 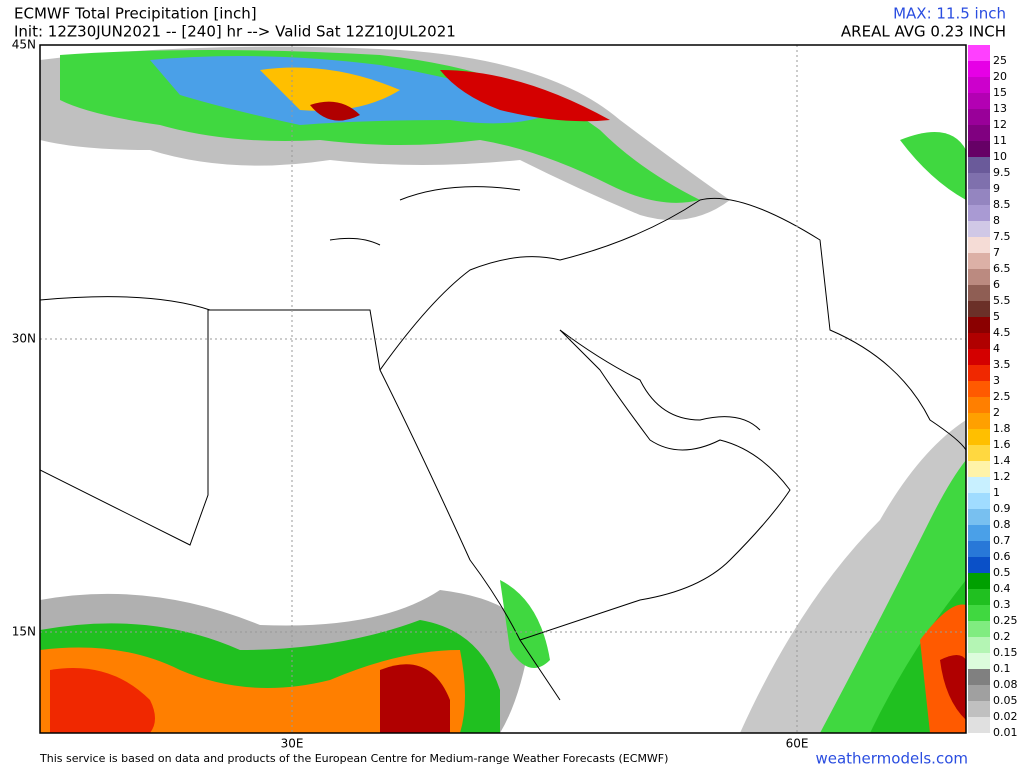 I want to click on colorbar-label: 6.5, so click(x=1002, y=268).